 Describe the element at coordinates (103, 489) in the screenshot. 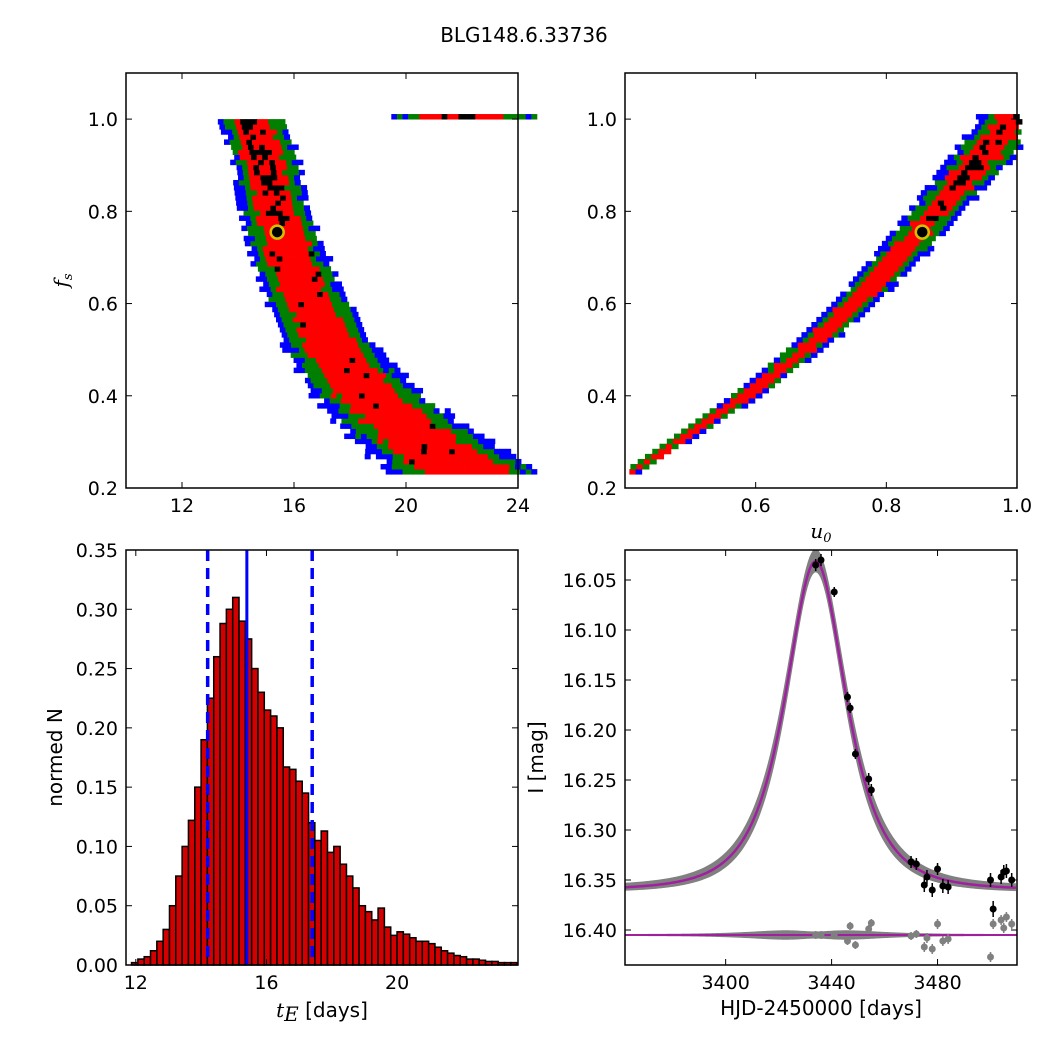

I see `y-tick-label: 0.2` at that location.